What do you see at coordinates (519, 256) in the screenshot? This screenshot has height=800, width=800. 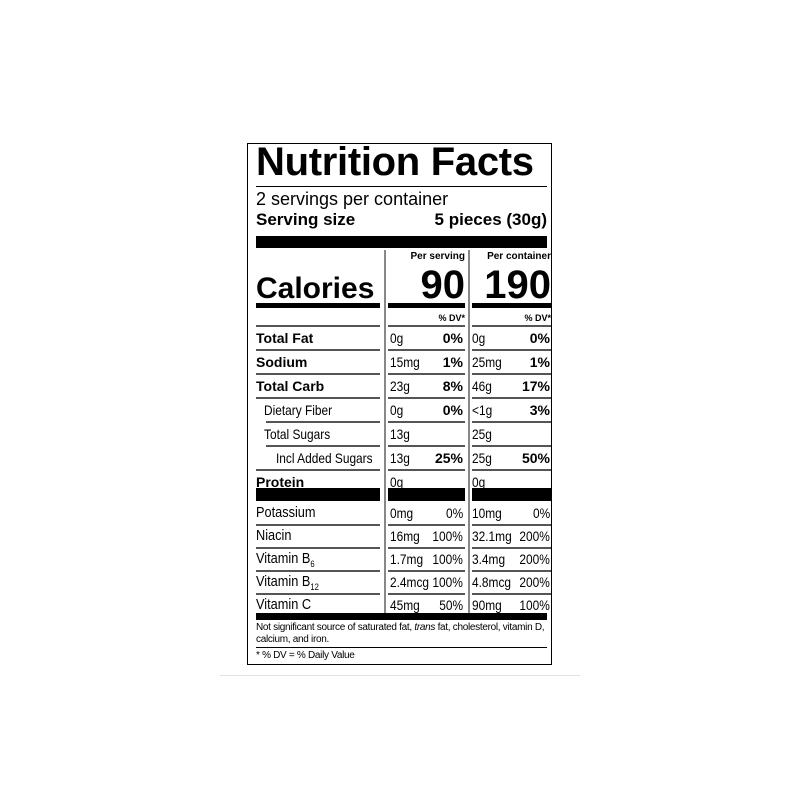 I see `per-container-header: Per container` at bounding box center [519, 256].